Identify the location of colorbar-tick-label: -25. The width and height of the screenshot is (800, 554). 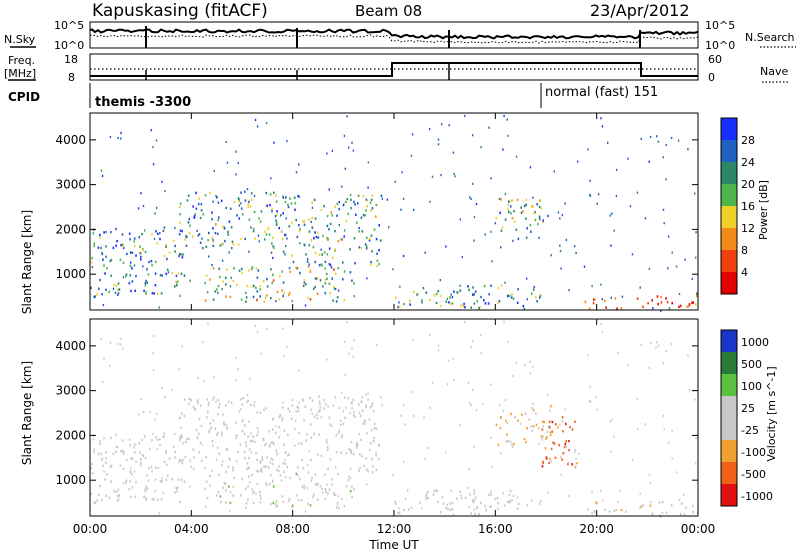
(750, 430).